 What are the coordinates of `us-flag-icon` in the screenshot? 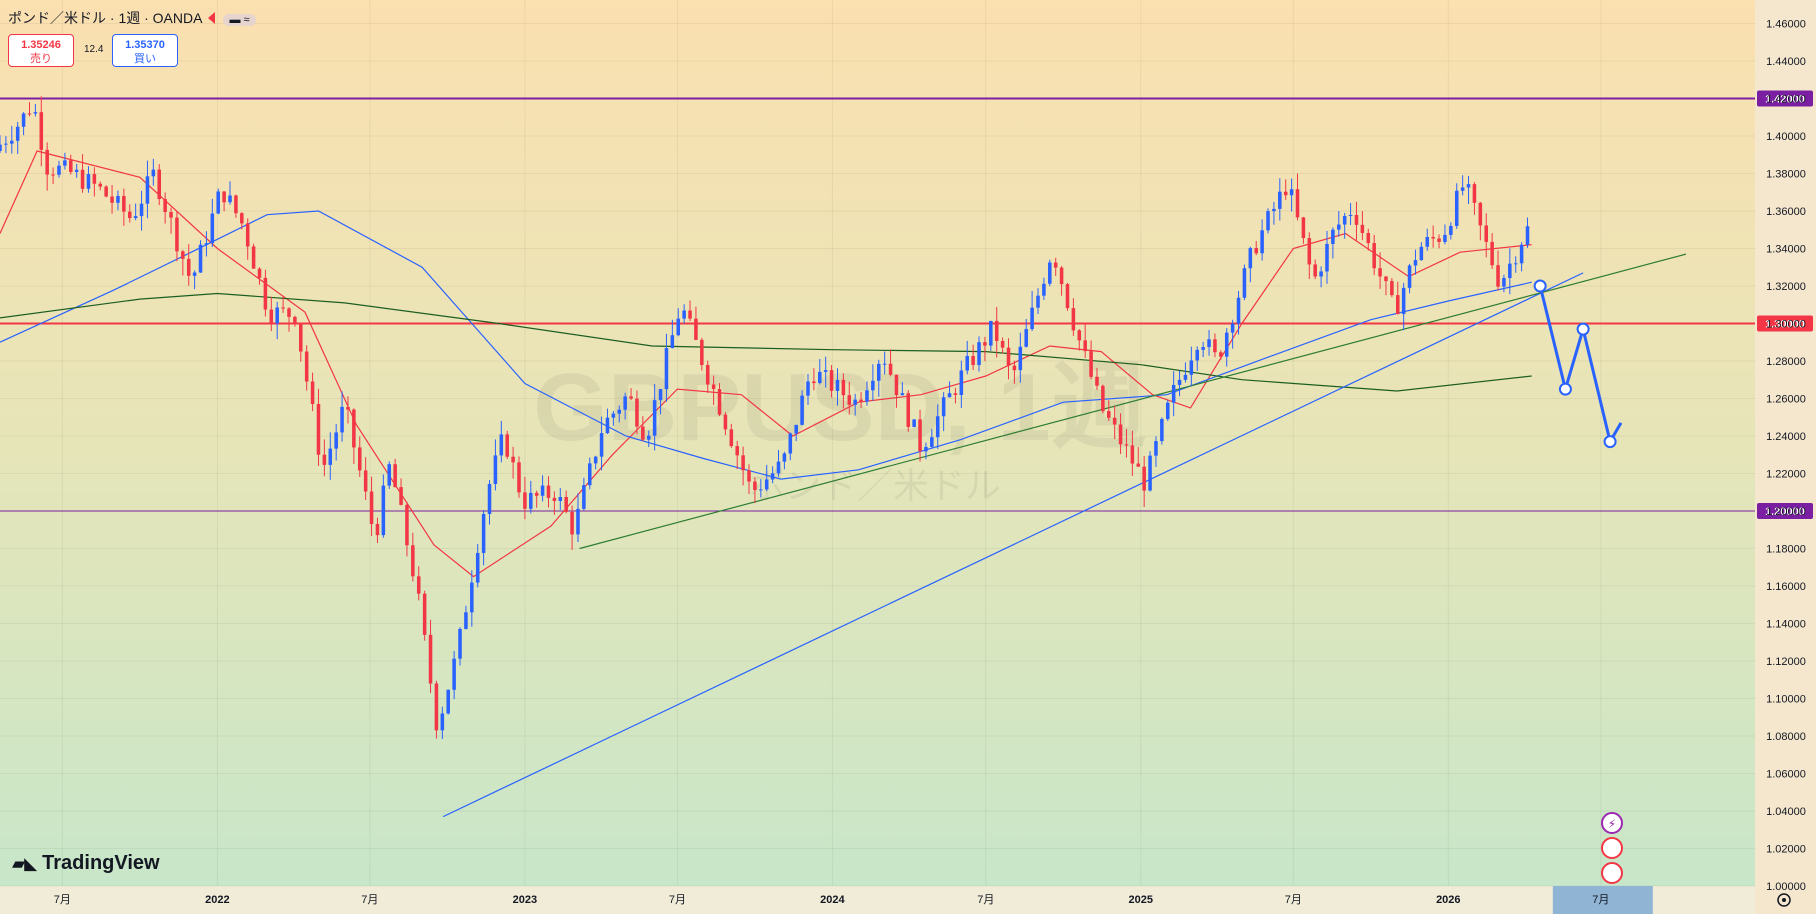 It's located at (1612, 848).